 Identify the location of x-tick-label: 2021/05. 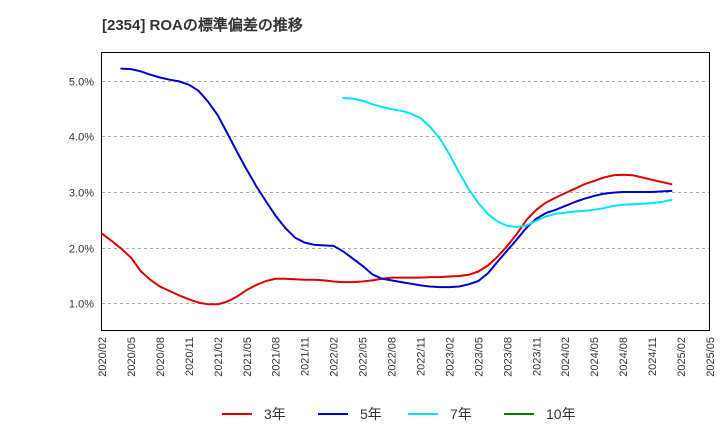
(248, 357).